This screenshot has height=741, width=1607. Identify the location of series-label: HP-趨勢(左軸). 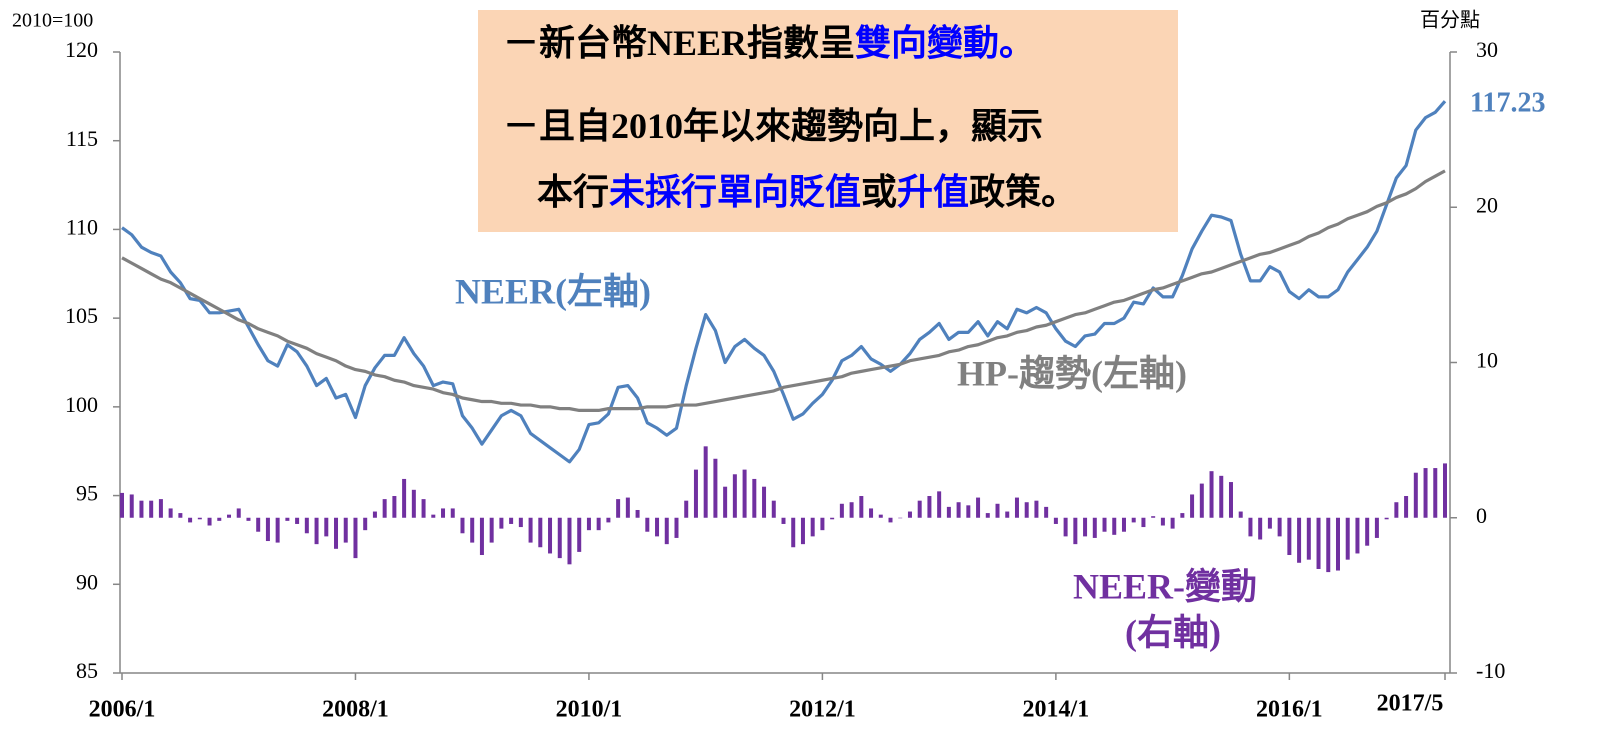
(1072, 373).